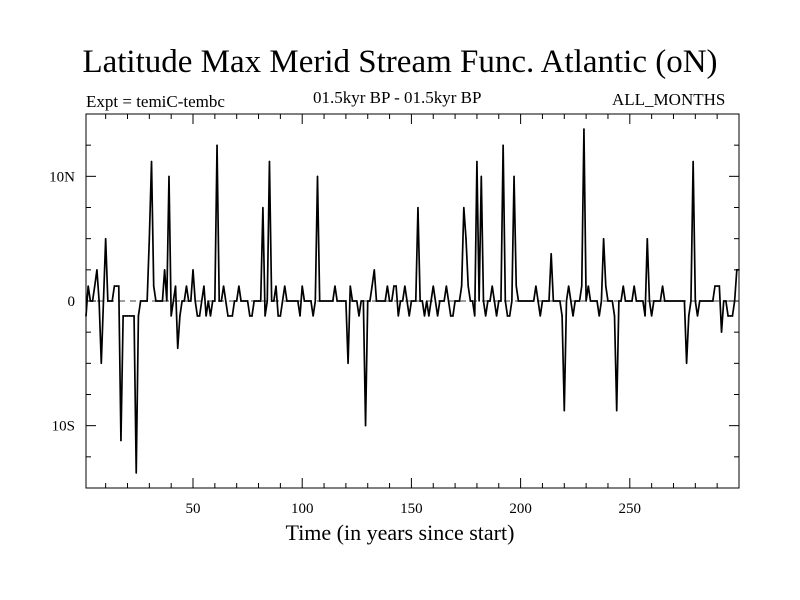 Image resolution: width=800 pixels, height=600 pixels. Describe the element at coordinates (302, 509) in the screenshot. I see `x-tick-label: 100` at that location.